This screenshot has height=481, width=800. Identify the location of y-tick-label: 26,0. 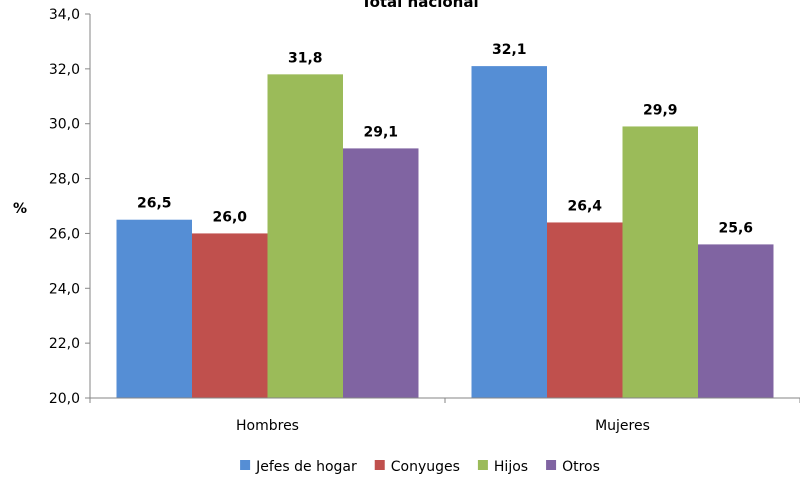
(64, 234).